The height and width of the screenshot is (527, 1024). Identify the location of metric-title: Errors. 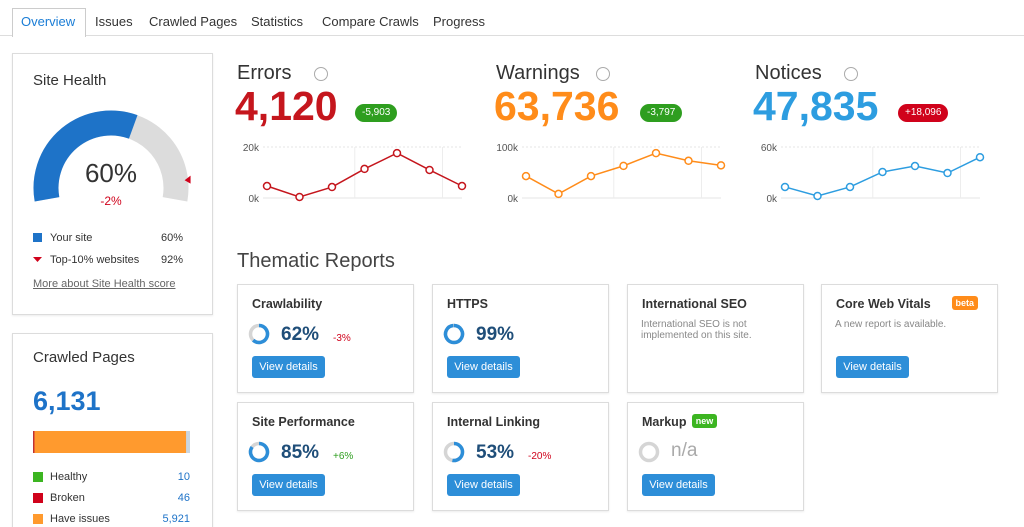
(264, 73).